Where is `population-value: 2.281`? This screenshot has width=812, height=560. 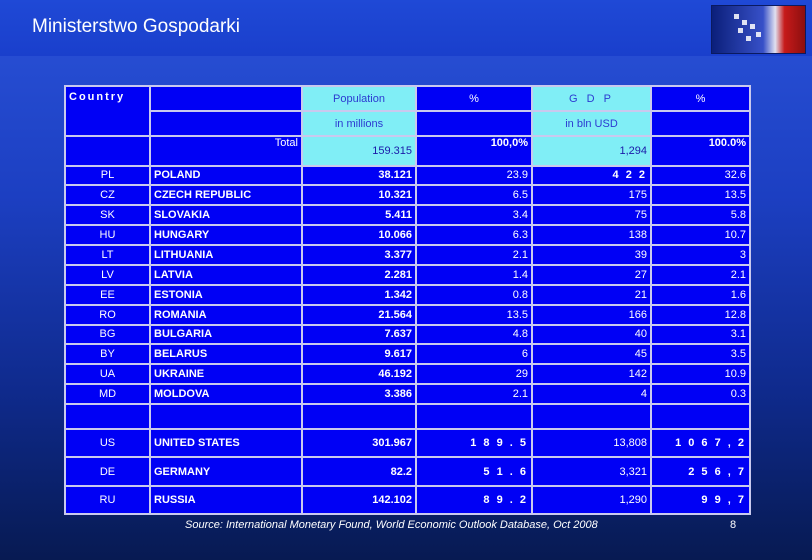
population-value: 2.281 is located at coordinates (359, 274).